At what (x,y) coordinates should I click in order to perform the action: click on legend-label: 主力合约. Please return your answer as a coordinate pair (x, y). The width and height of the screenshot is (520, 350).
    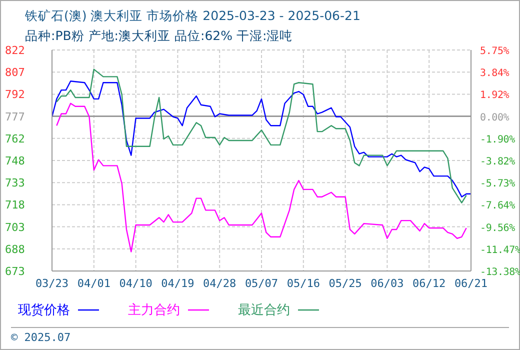
    Looking at the image, I should click on (154, 310).